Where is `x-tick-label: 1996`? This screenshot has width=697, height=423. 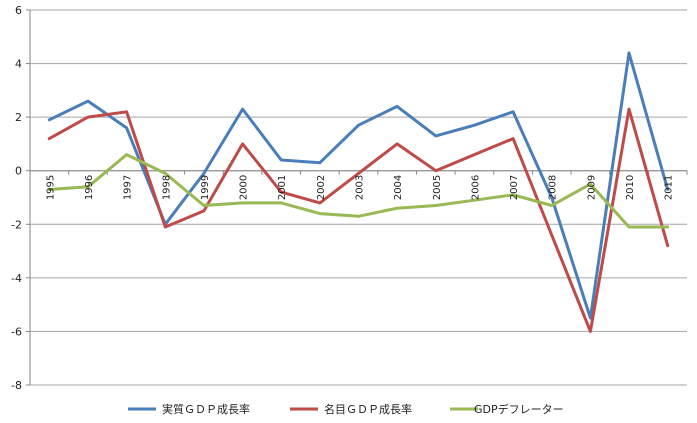
x-tick-label: 1996 is located at coordinates (89, 187).